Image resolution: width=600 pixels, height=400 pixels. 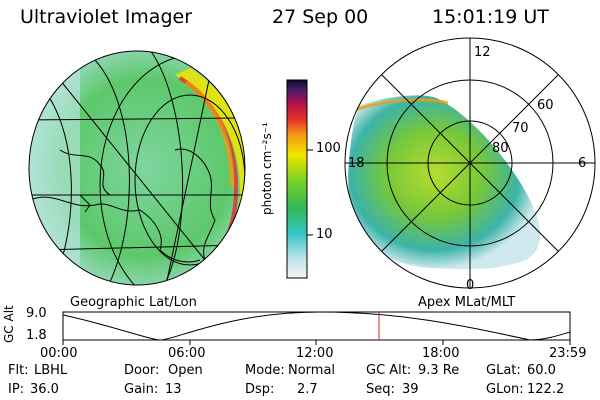 I want to click on lat-label-70: 70, so click(x=520, y=128).